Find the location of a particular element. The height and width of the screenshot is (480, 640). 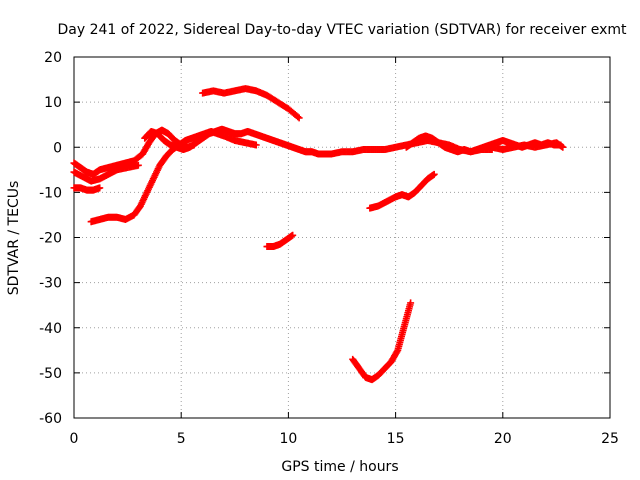

x-tick-label: 20 is located at coordinates (503, 439).